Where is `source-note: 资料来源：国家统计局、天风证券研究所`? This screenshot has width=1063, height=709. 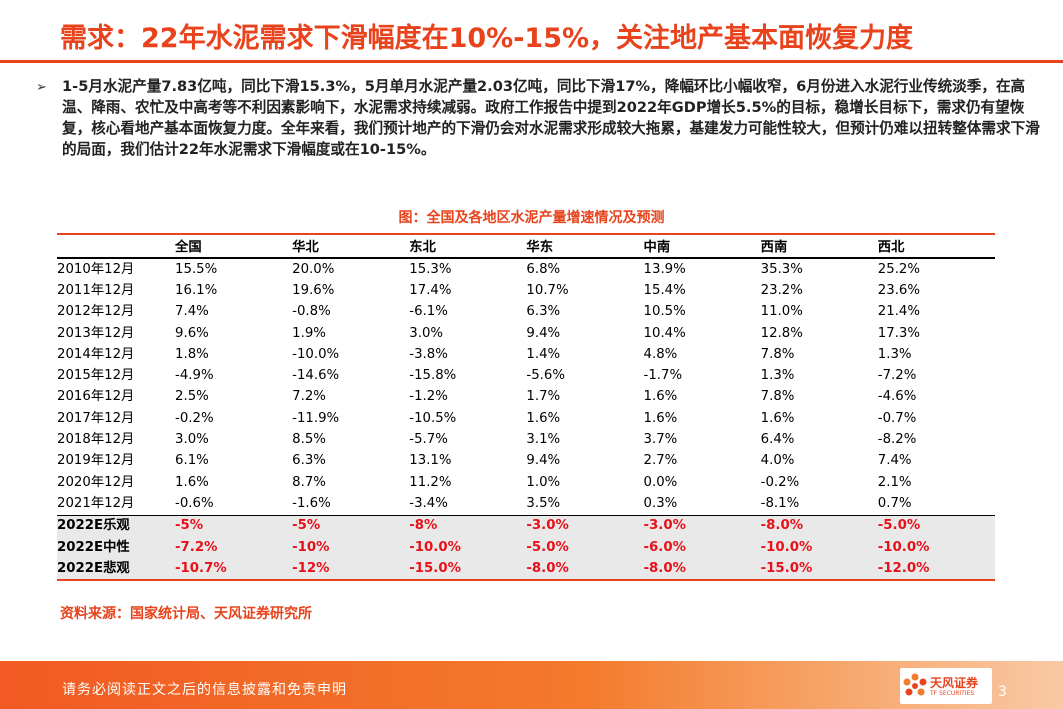 source-note: 资料来源：国家统计局、天风证券研究所 is located at coordinates (186, 614).